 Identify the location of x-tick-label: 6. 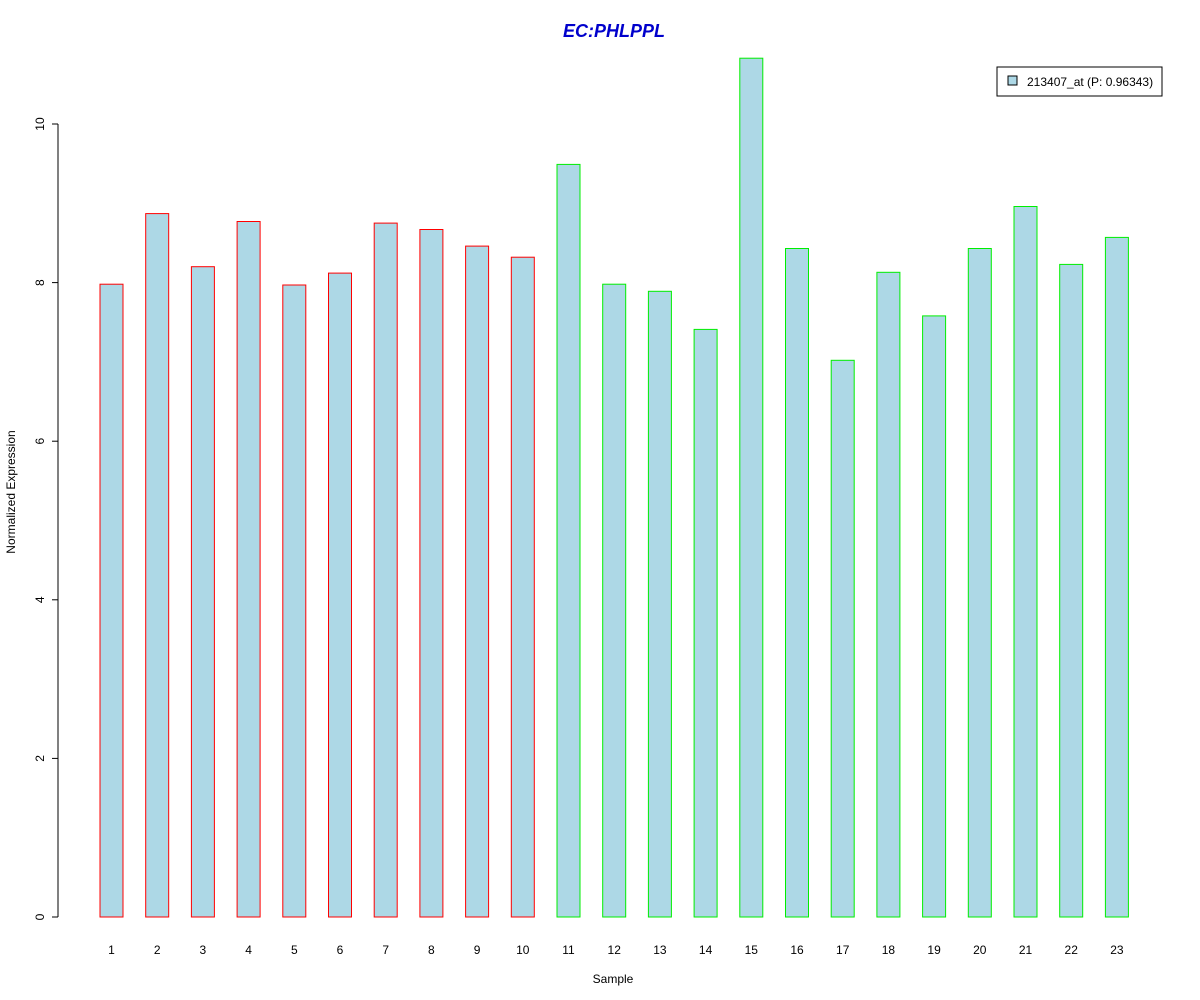
(340, 950).